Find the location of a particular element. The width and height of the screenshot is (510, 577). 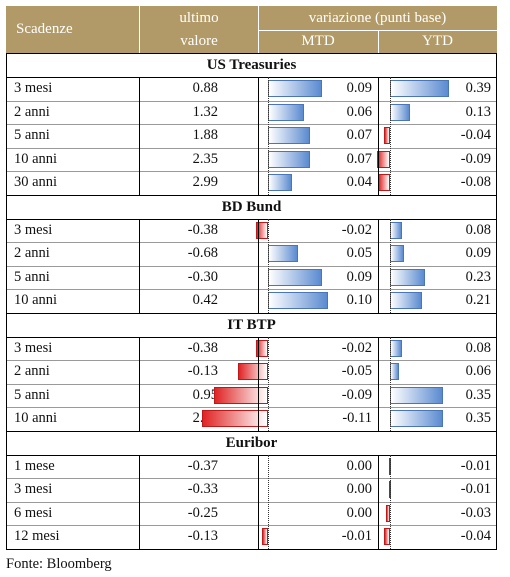

table-row: 5 anni -0.30 0.09 0.23 is located at coordinates (251, 277).